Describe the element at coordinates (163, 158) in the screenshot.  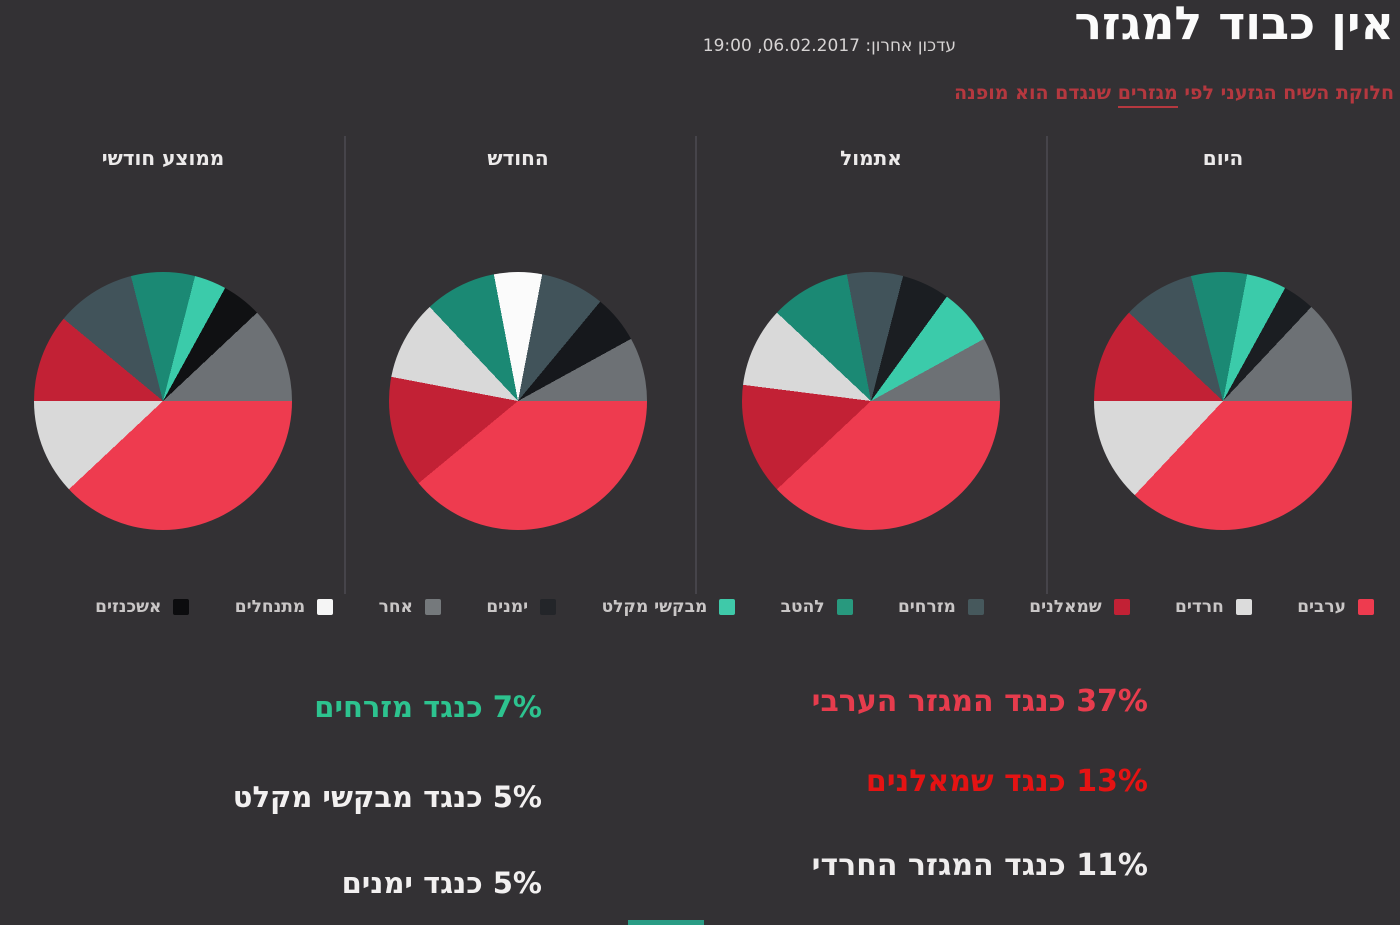
I see `column-header-monthly-average: ממוצע חודשי` at that location.